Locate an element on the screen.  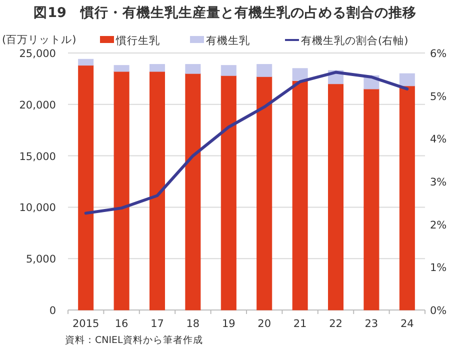
text: 資料：CNIEL資料から筆者作成 is located at coordinates (134, 340).